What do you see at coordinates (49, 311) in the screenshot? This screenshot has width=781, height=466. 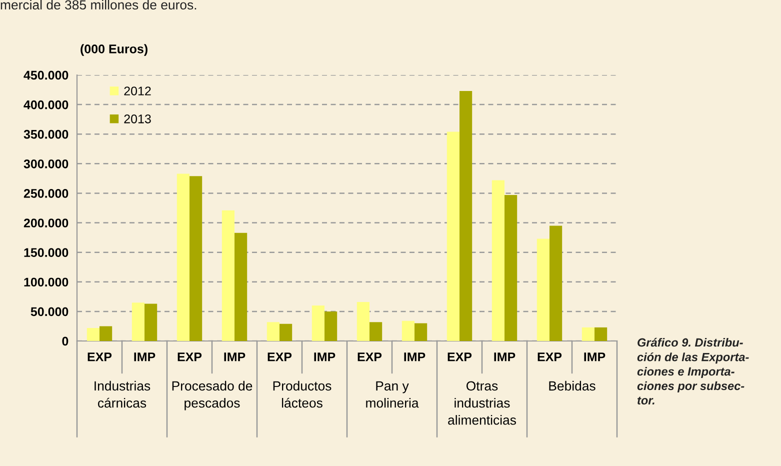 I see `y-tick-label: 50.000` at bounding box center [49, 311].